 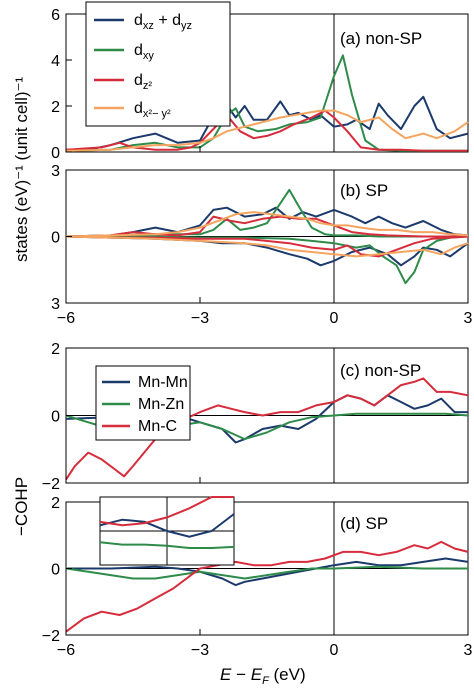 What do you see at coordinates (161, 404) in the screenshot?
I see `legend-label-mn-zn: Mn-Zn` at bounding box center [161, 404].